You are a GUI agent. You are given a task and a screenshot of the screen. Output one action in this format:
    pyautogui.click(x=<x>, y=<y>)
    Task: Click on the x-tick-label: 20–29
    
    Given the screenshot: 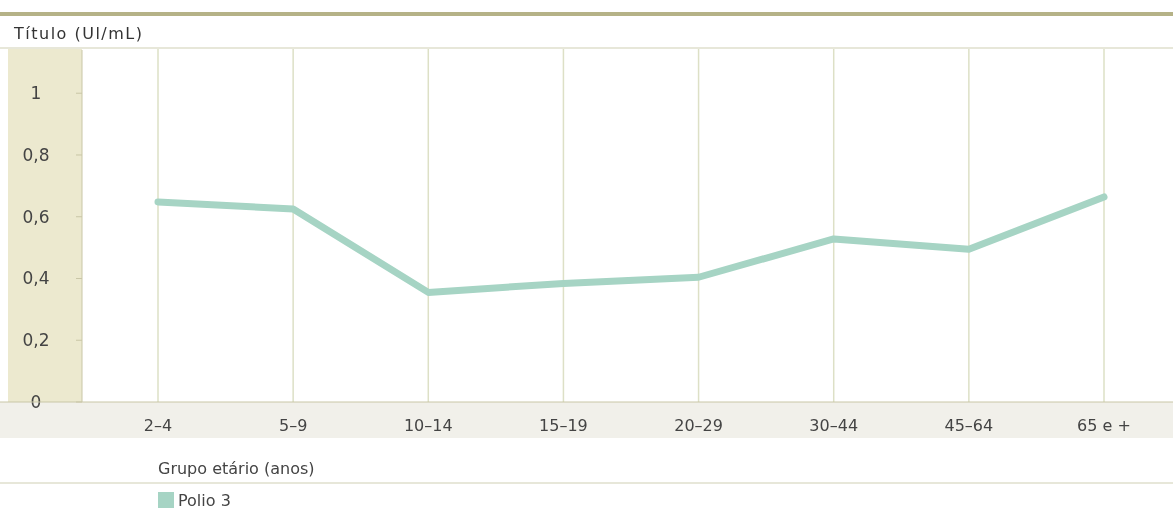 What is the action you would take?
    pyautogui.click(x=698, y=425)
    